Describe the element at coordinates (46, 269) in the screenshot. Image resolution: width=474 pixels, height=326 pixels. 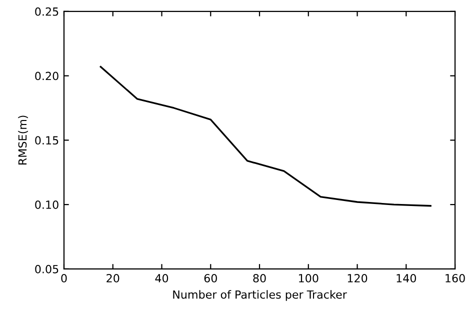
I see `y-tick-label: 0.05` at that location.